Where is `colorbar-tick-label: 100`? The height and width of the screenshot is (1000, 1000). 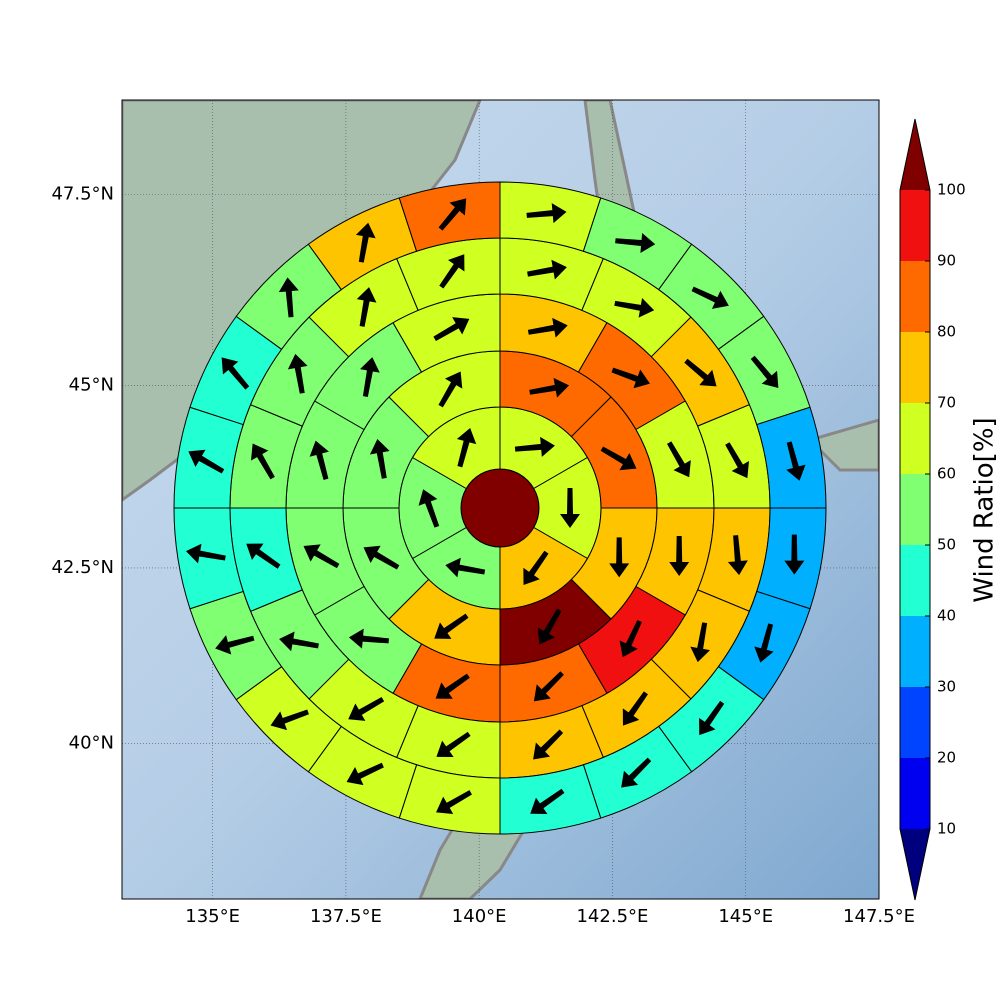 colorbar-tick-label: 100 is located at coordinates (951, 190).